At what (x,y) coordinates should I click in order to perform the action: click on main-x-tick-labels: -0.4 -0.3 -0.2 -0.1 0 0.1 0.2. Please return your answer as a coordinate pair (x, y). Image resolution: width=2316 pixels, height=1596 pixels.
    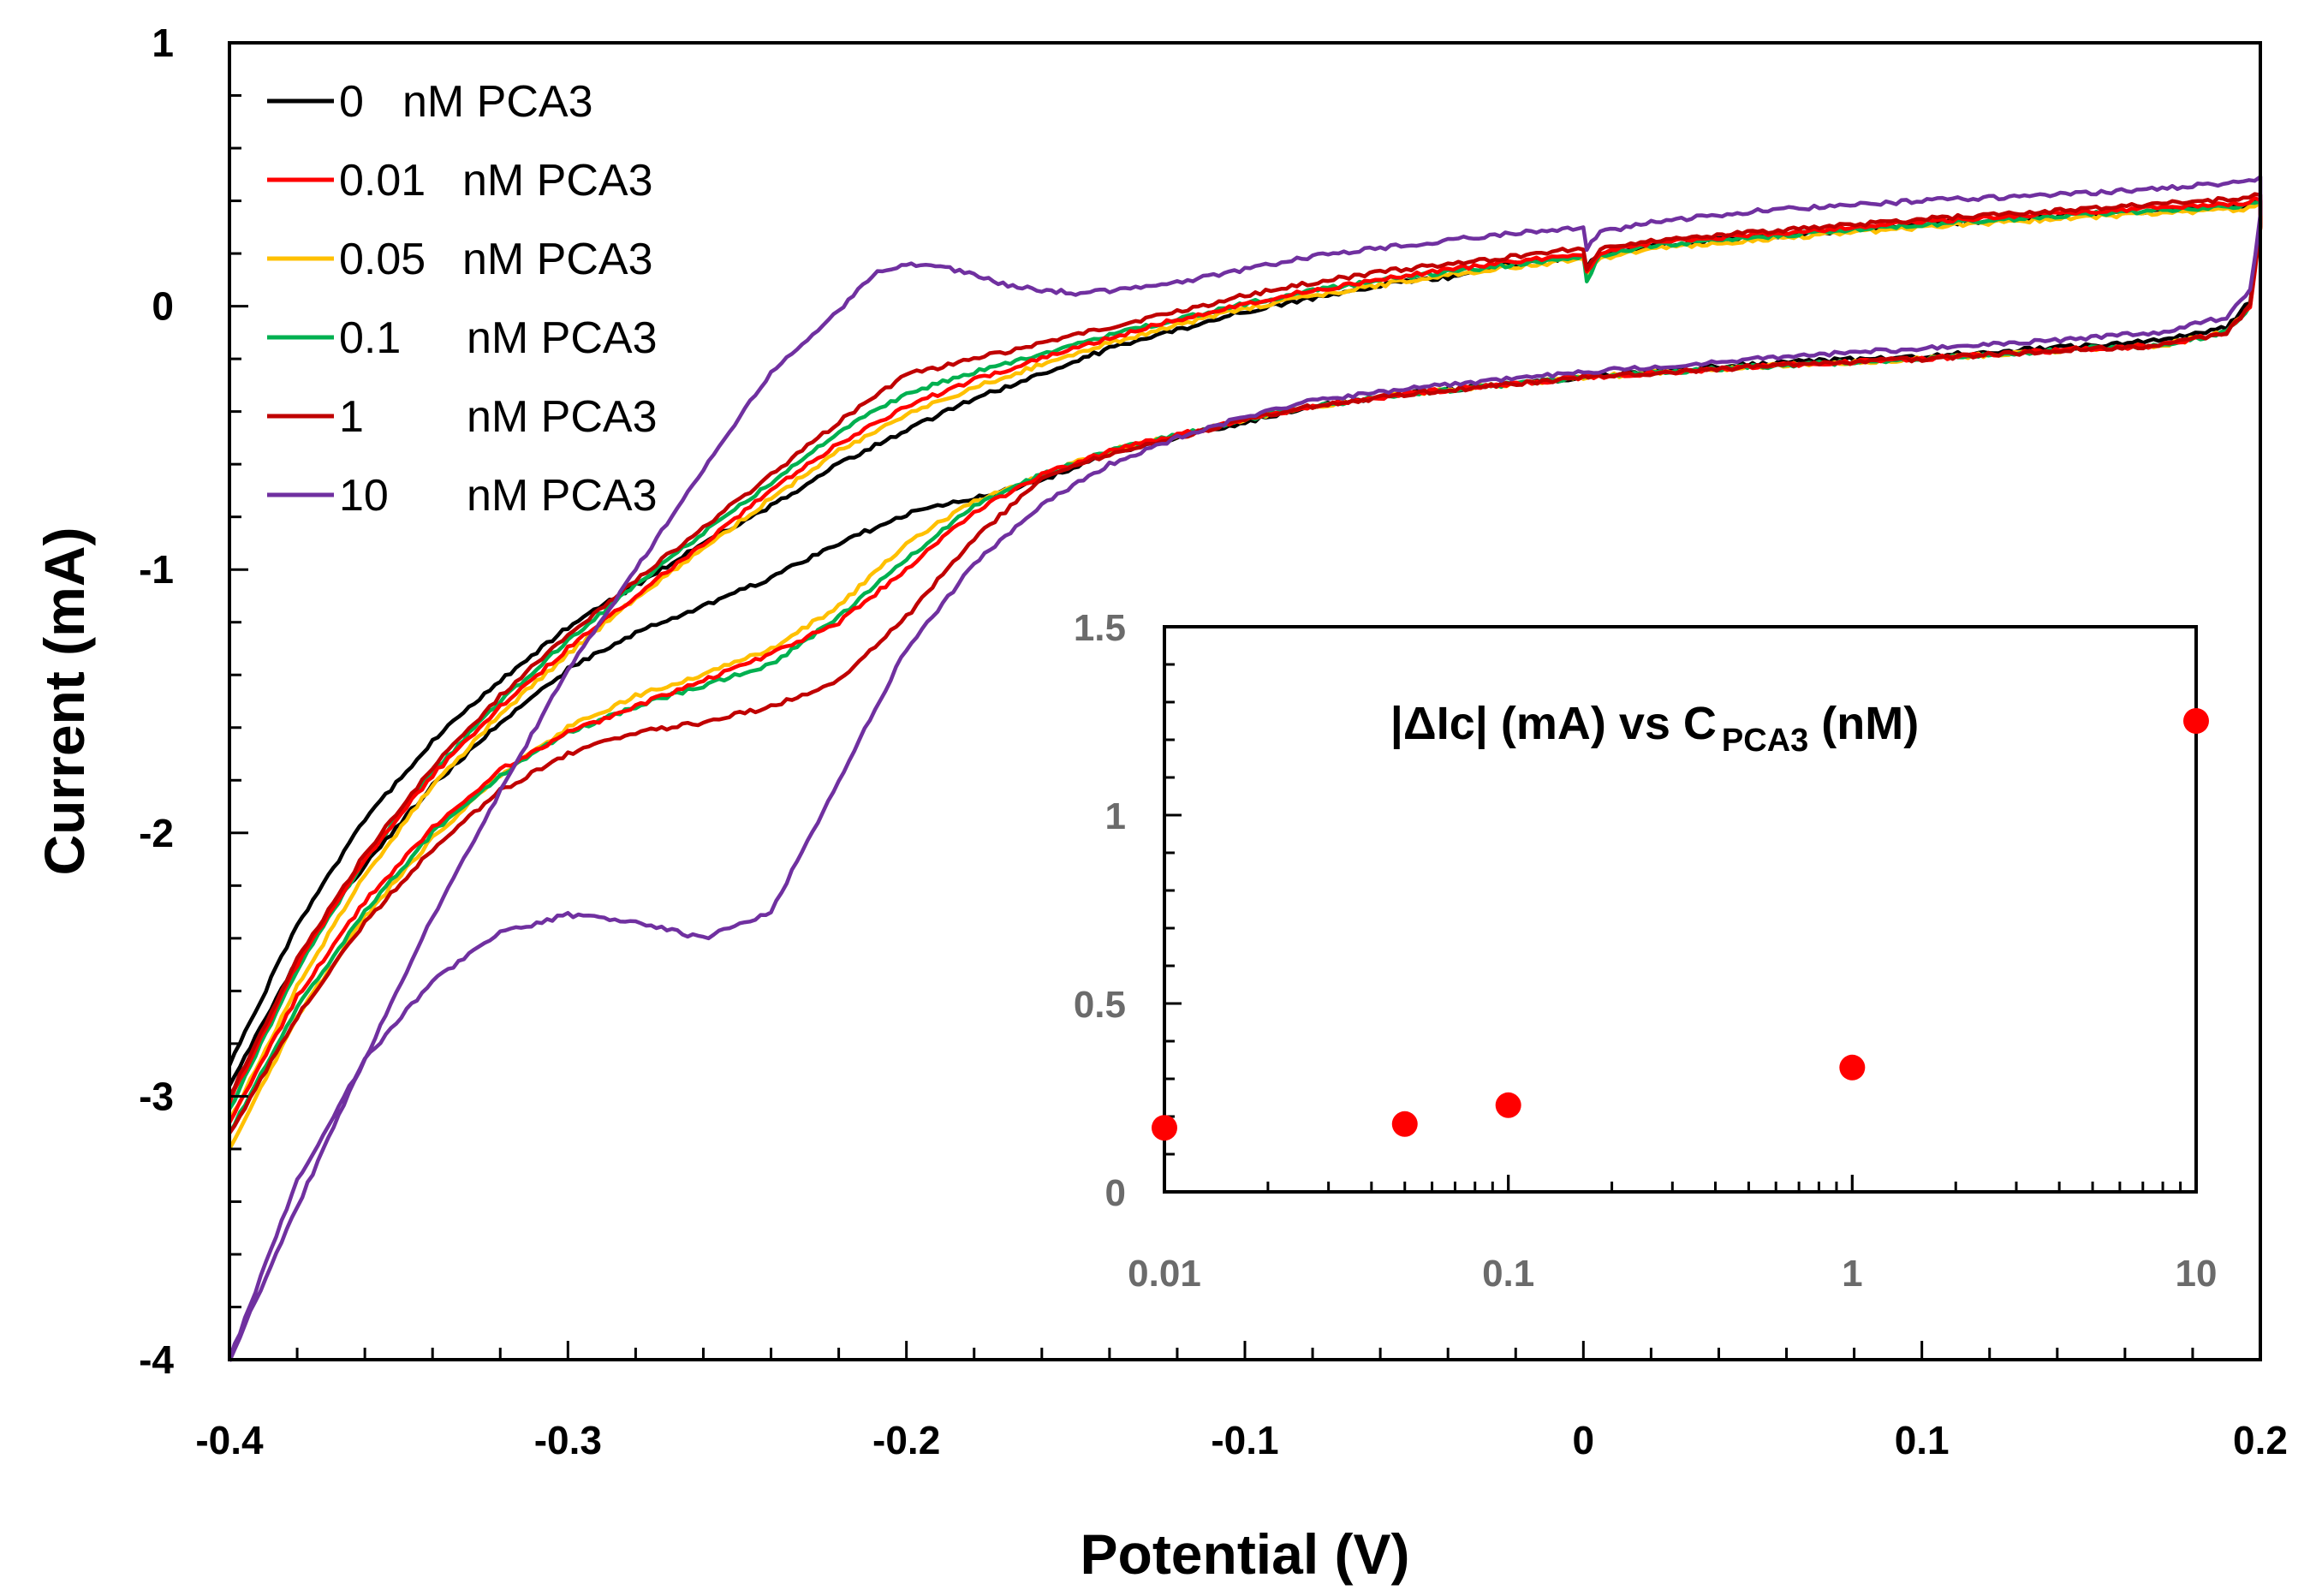
    Looking at the image, I should click on (1242, 1440).